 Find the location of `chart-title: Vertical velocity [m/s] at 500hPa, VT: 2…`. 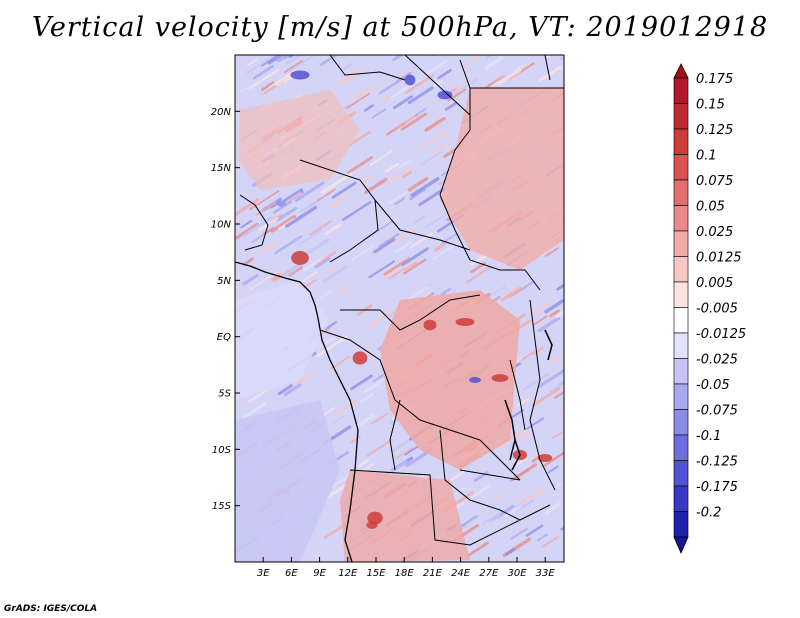

chart-title: Vertical velocity [m/s] at 500hPa, VT: 2… is located at coordinates (400, 27).